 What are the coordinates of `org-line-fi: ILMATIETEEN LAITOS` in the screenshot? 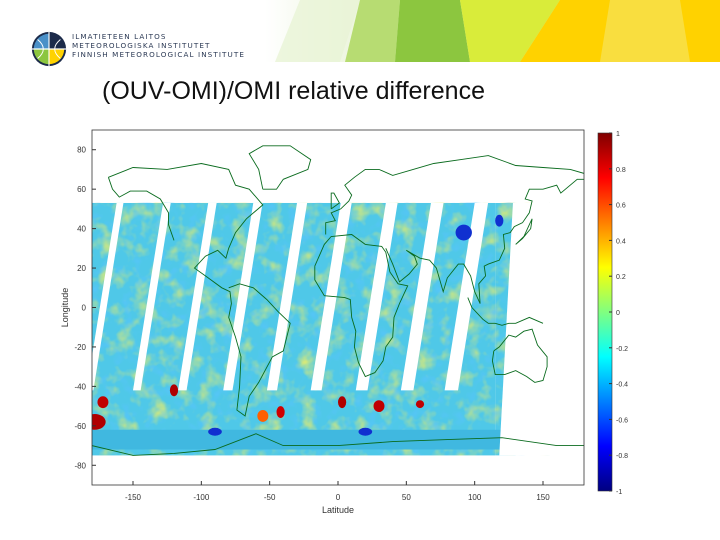 It's located at (119, 36).